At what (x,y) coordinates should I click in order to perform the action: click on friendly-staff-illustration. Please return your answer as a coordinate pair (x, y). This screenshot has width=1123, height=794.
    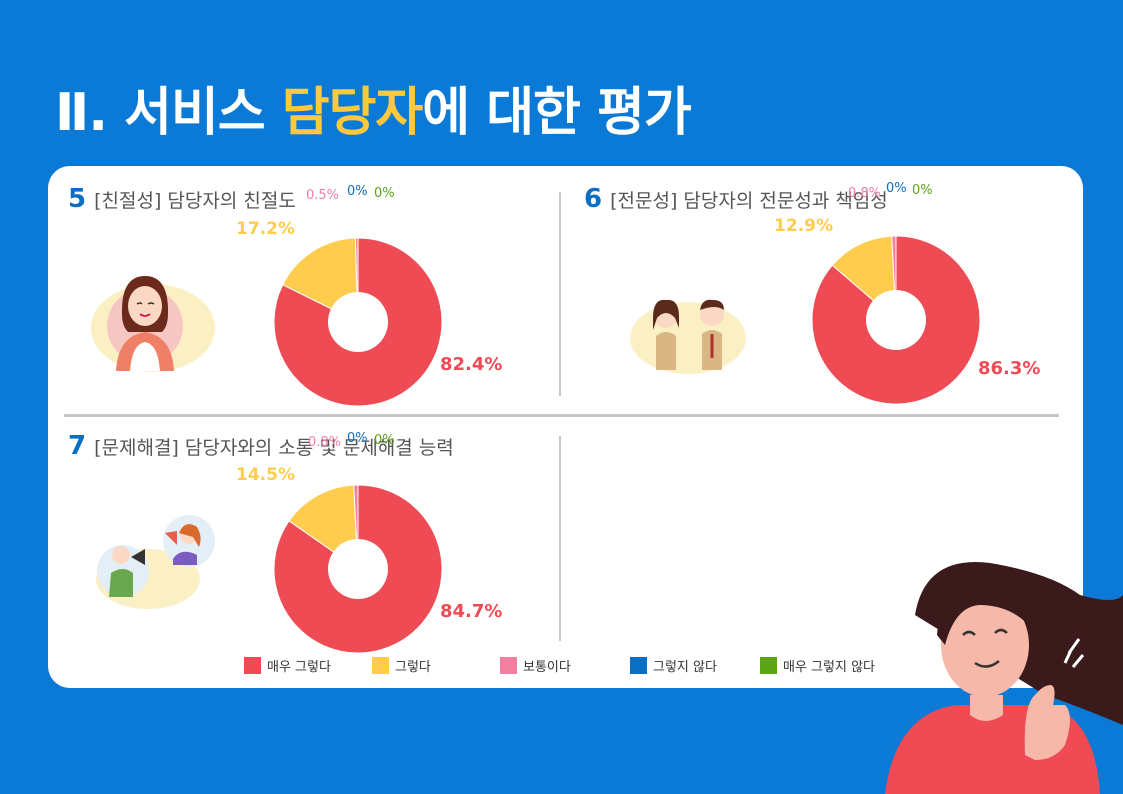
    Looking at the image, I should click on (153, 324).